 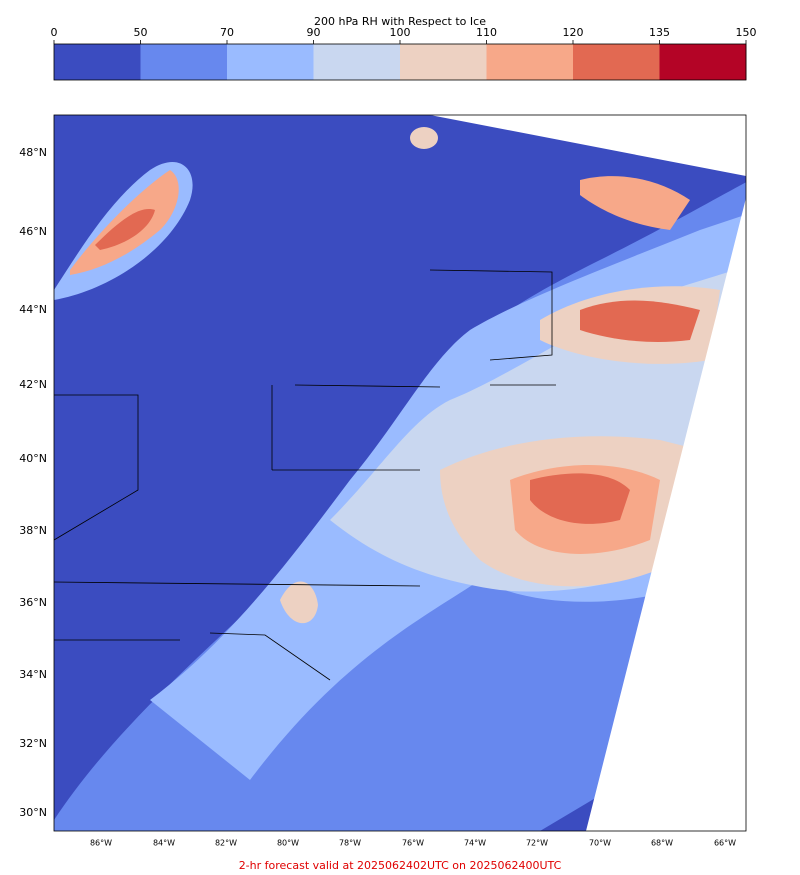 What do you see at coordinates (288, 843) in the screenshot?
I see `lon-label: 80°W` at bounding box center [288, 843].